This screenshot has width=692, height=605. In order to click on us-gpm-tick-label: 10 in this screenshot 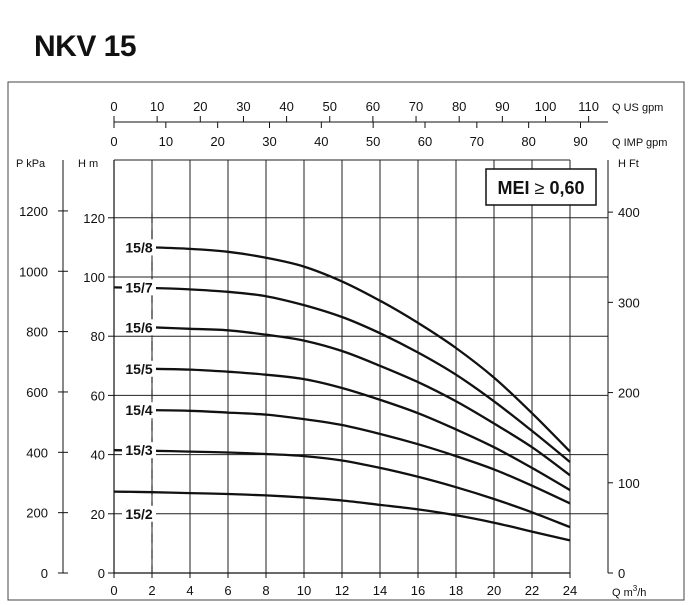, I will do `click(157, 106)`.